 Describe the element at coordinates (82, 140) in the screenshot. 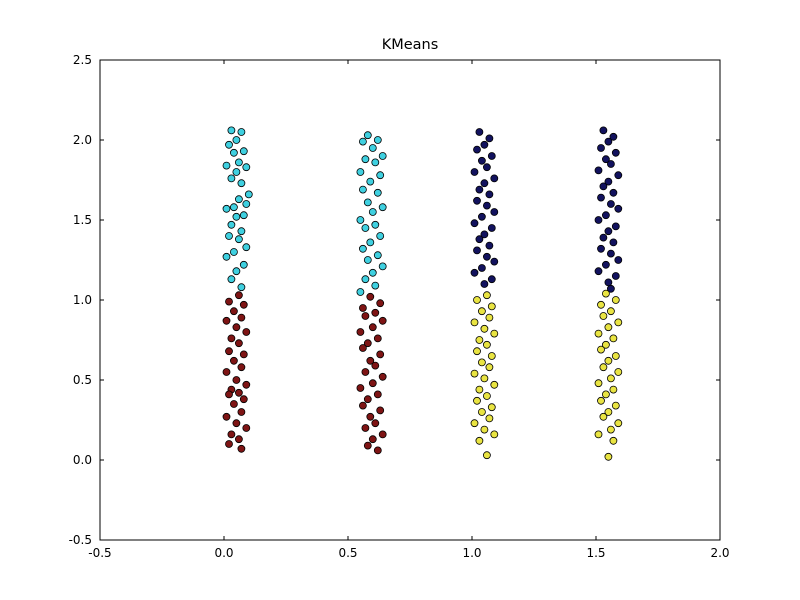

I see `y-tick-label: 2.0` at that location.